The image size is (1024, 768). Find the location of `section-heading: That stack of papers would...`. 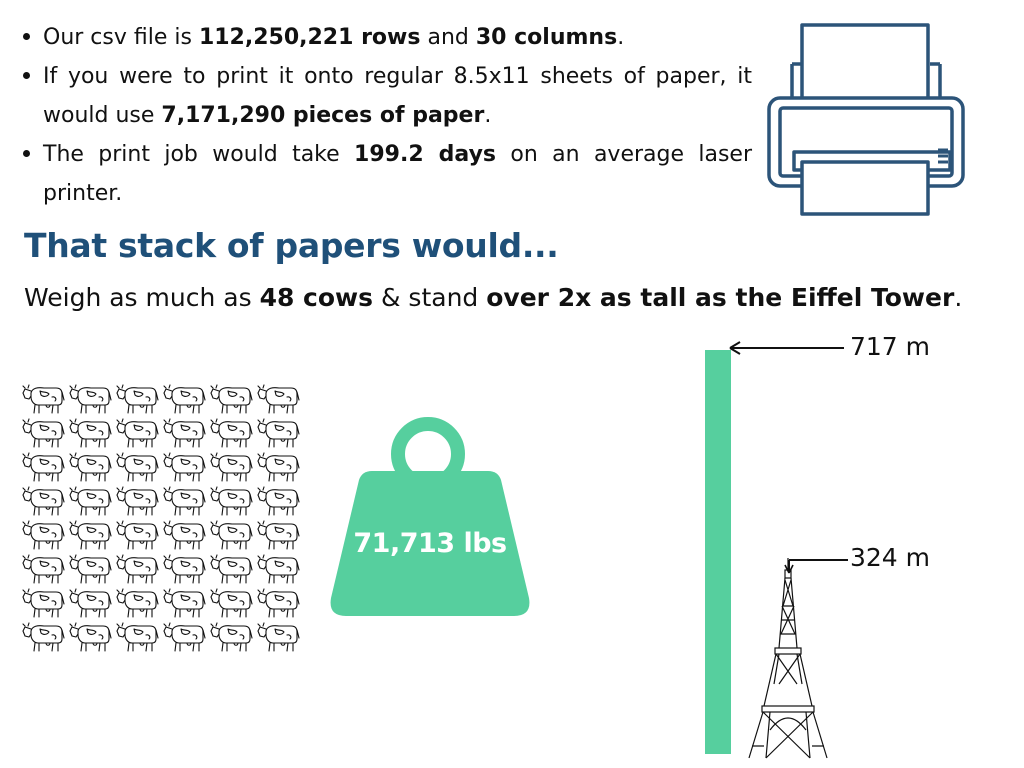

section-heading: That stack of papers would... is located at coordinates (291, 245).